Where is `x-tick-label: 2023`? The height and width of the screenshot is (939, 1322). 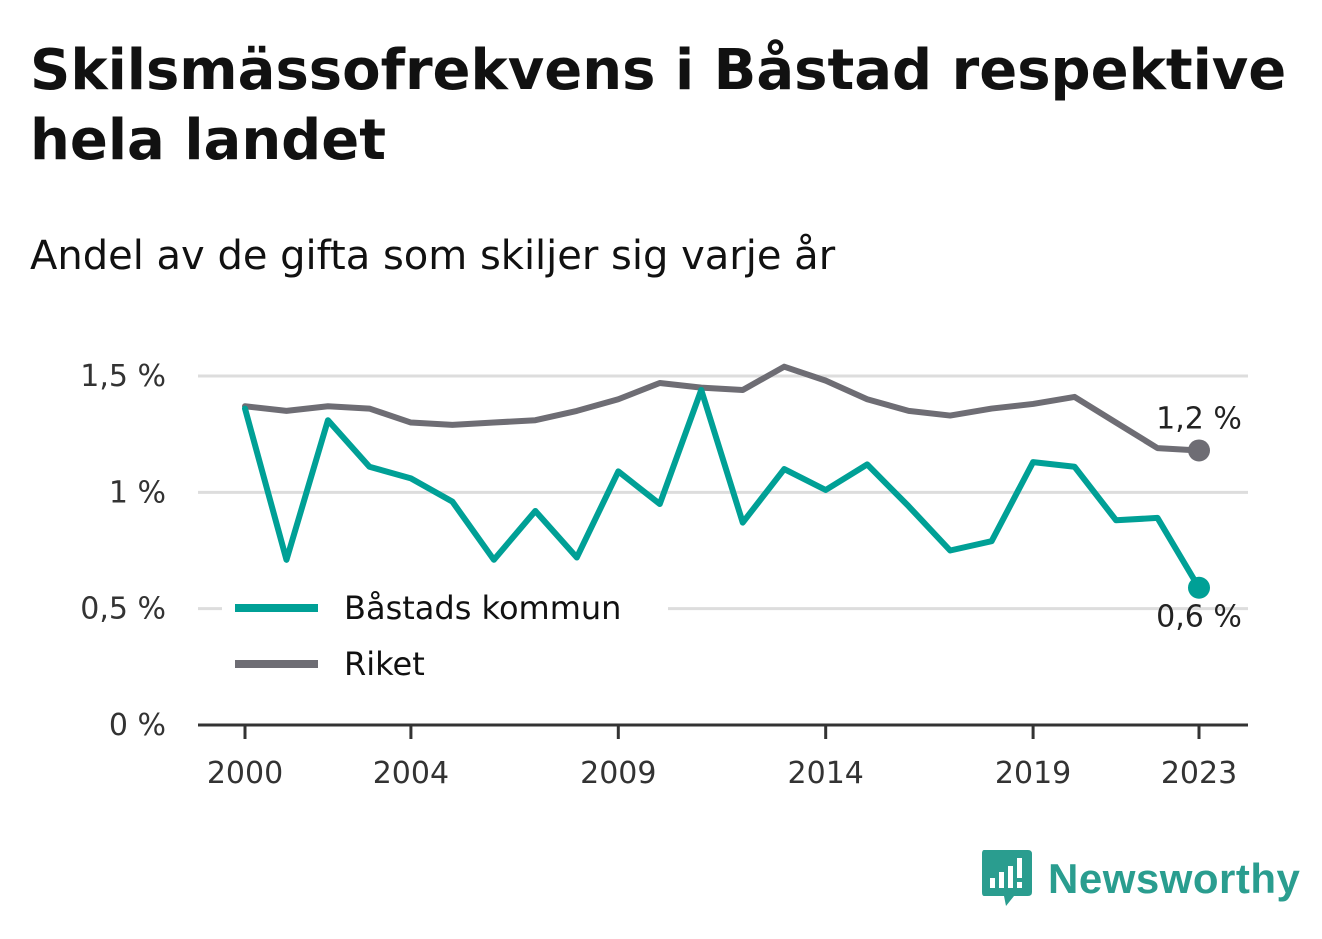 x-tick-label: 2023 is located at coordinates (1199, 773).